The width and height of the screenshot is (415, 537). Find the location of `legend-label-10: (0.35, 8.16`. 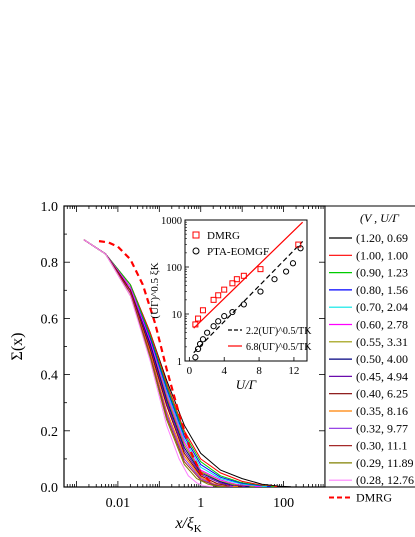

legend-label-10: (0.35, 8.16 is located at coordinates (382, 411).